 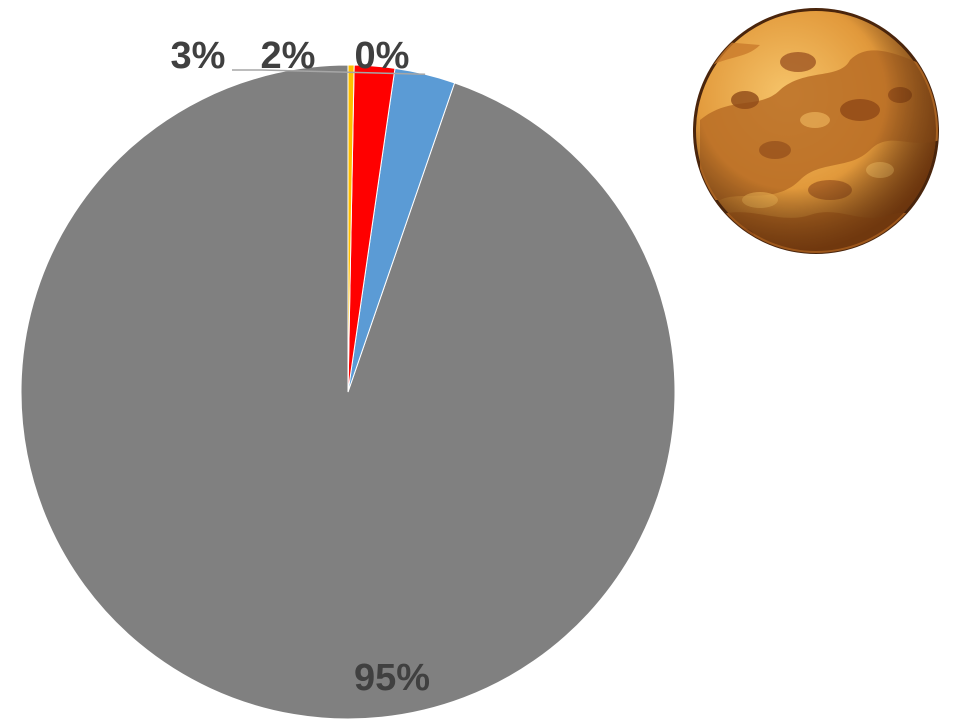 I want to click on data-label-95pct: 95%, so click(x=392, y=678).